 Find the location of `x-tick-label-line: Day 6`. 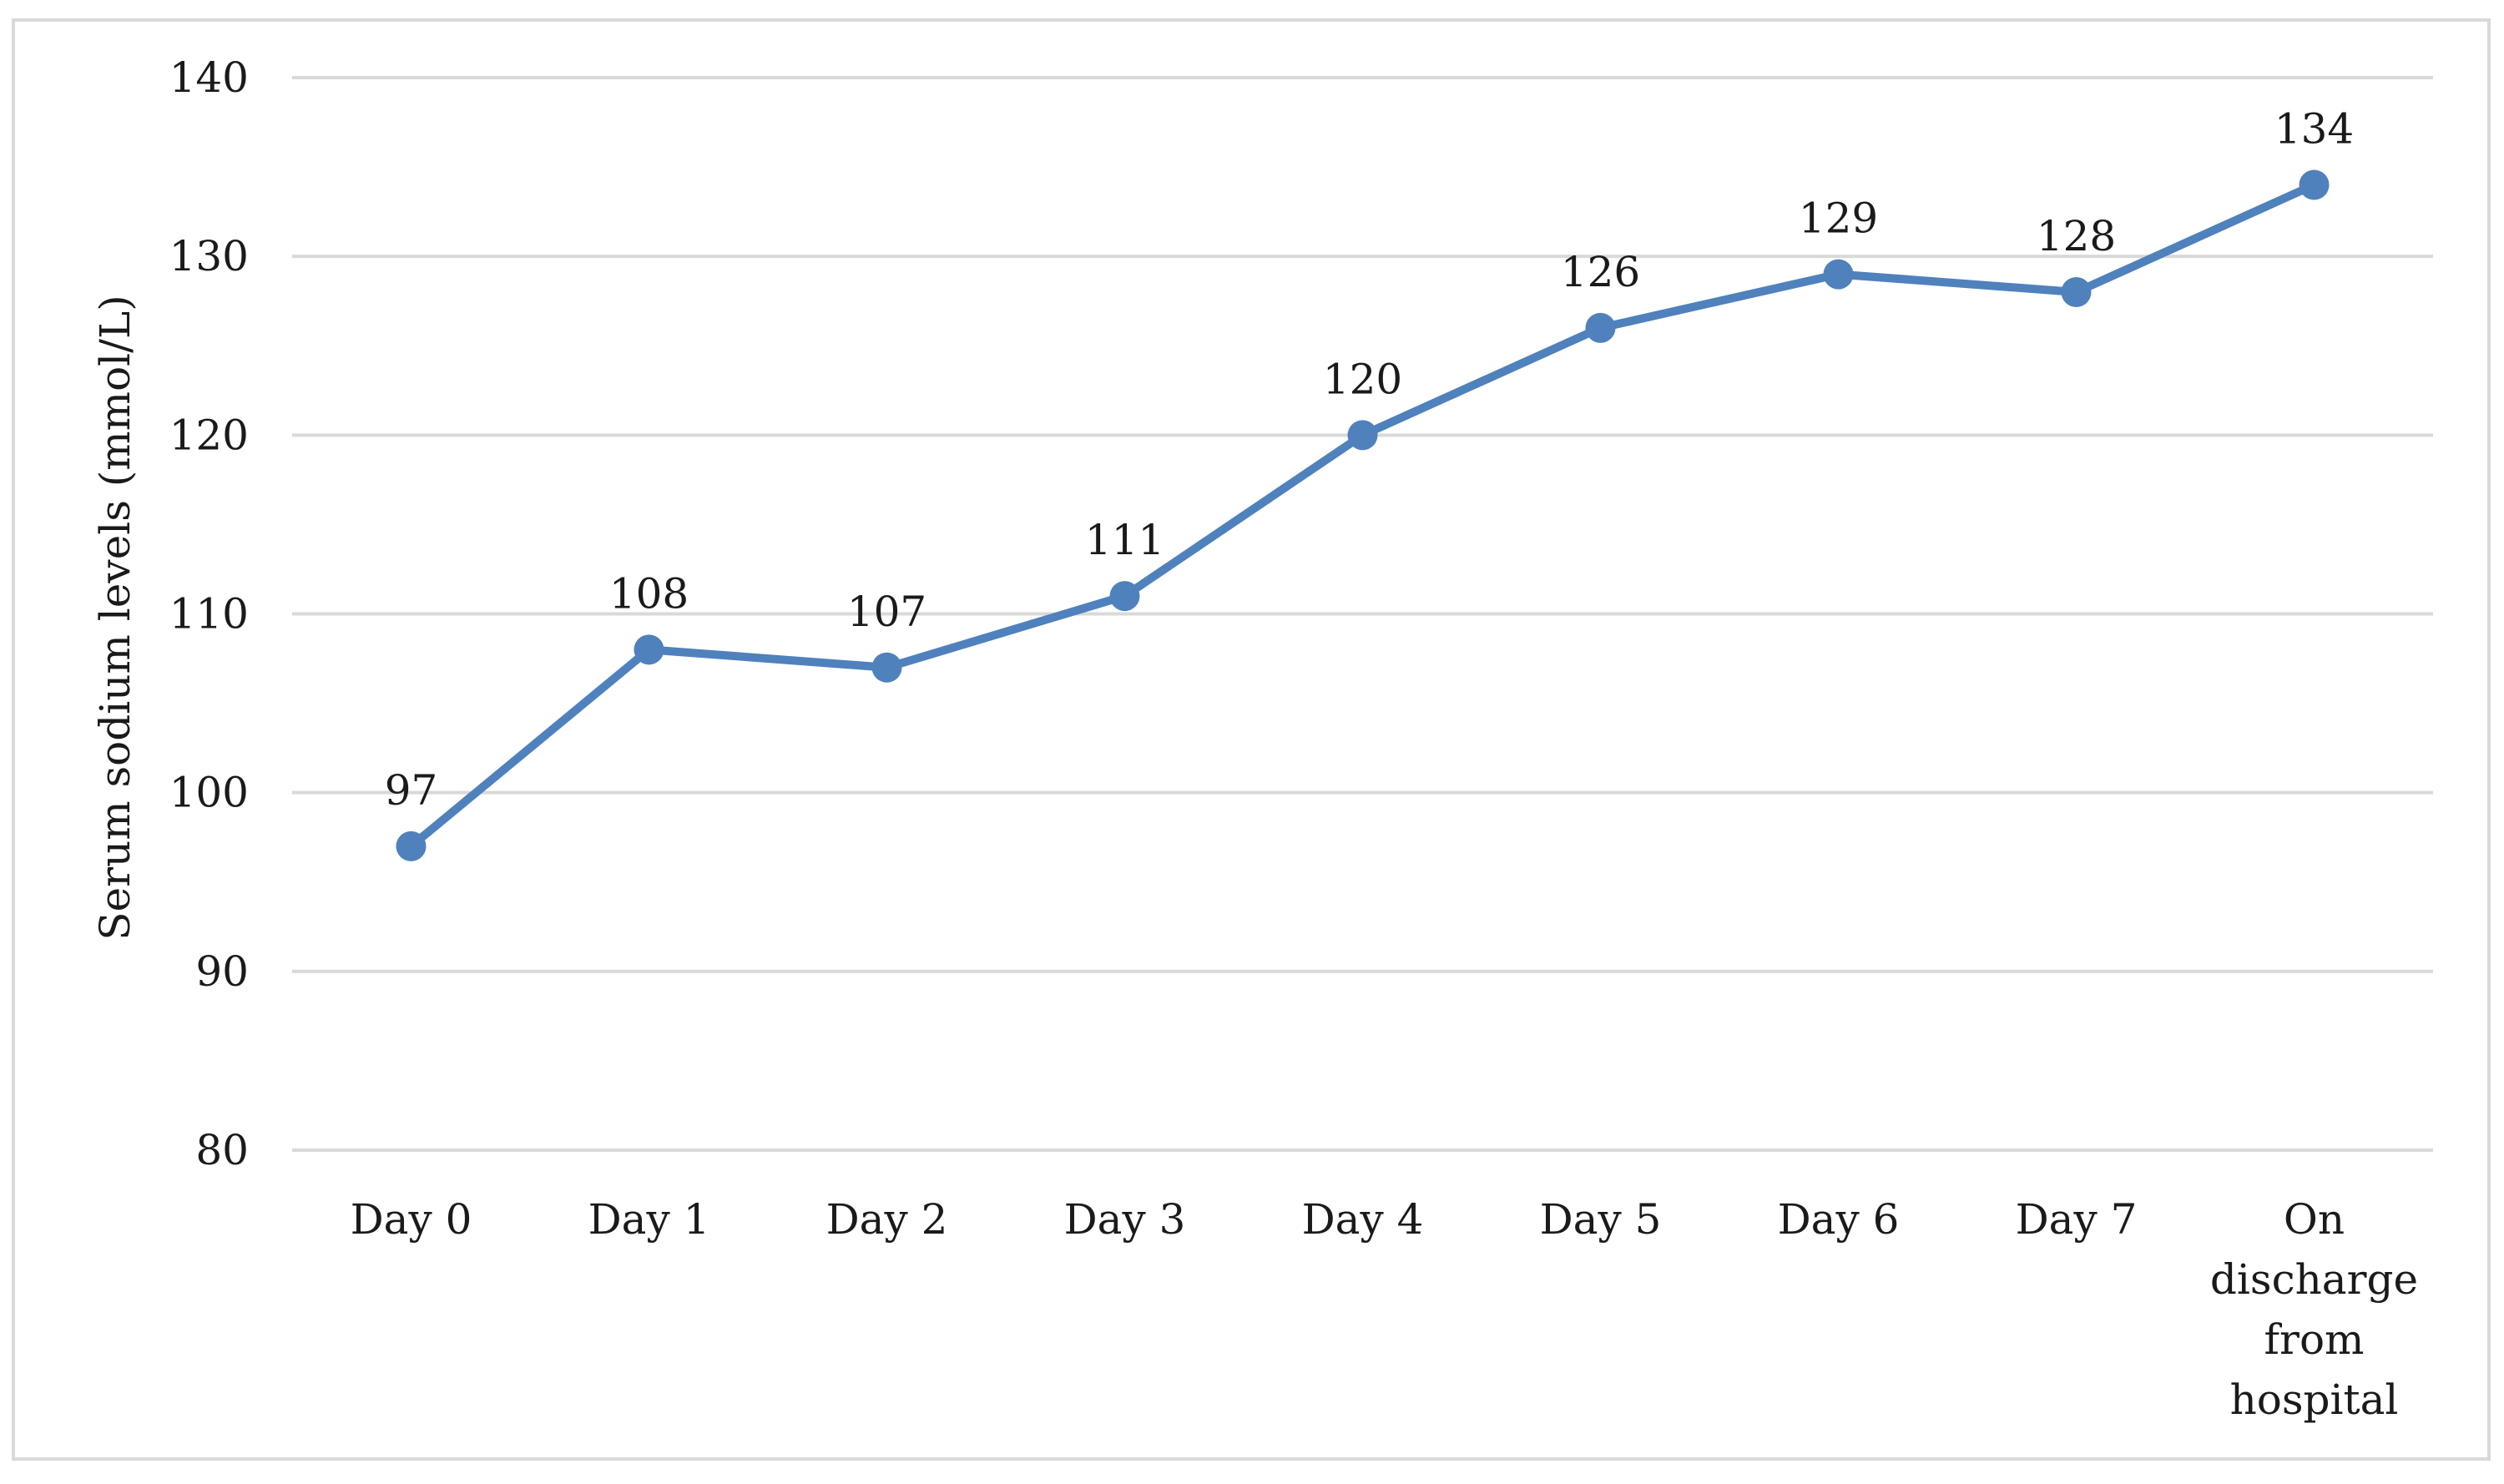

x-tick-label-line: Day 6 is located at coordinates (1839, 1219).